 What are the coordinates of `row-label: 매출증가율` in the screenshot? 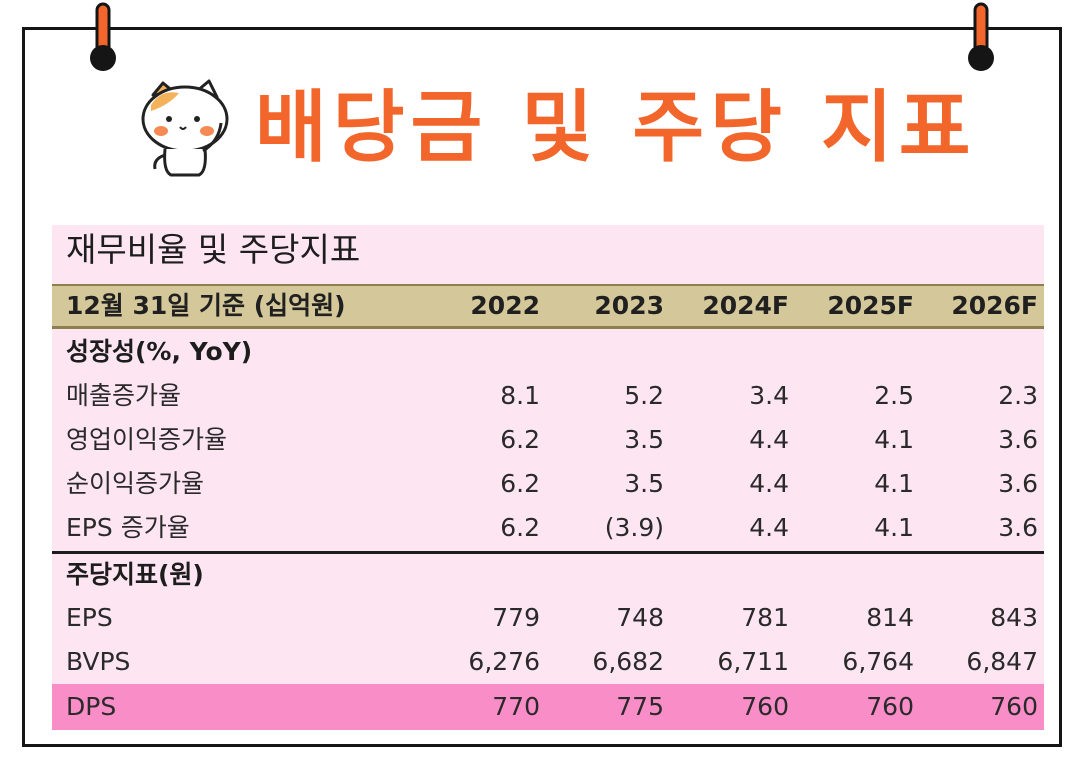 It's located at (124, 395).